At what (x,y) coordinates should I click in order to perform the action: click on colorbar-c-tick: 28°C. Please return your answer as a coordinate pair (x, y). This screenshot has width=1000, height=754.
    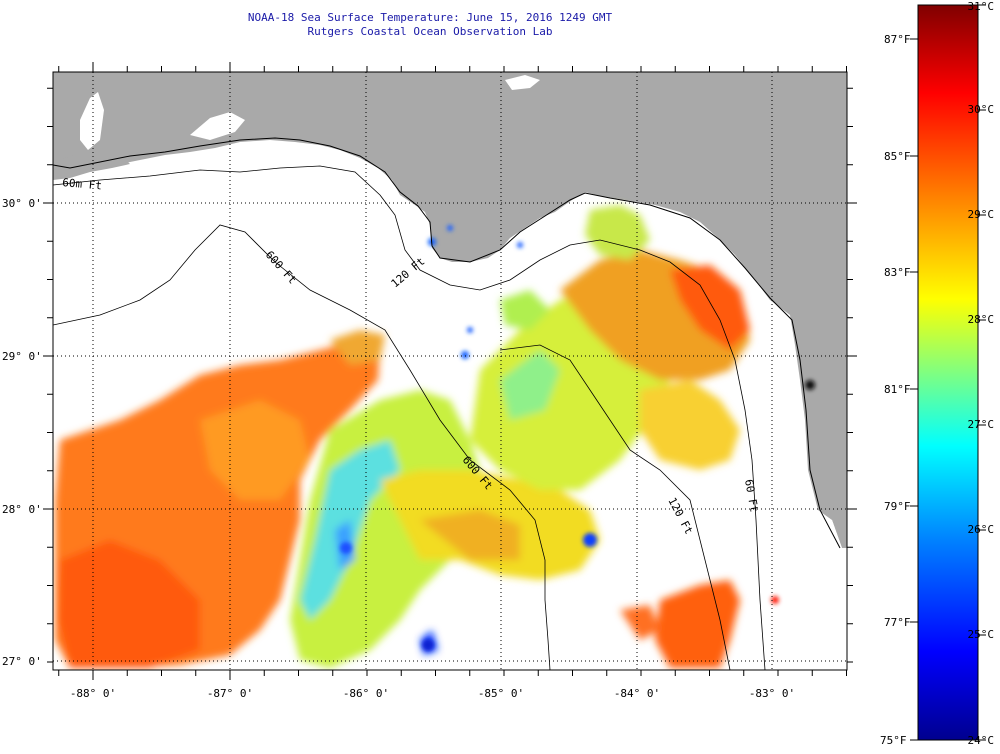
    Looking at the image, I should click on (981, 319).